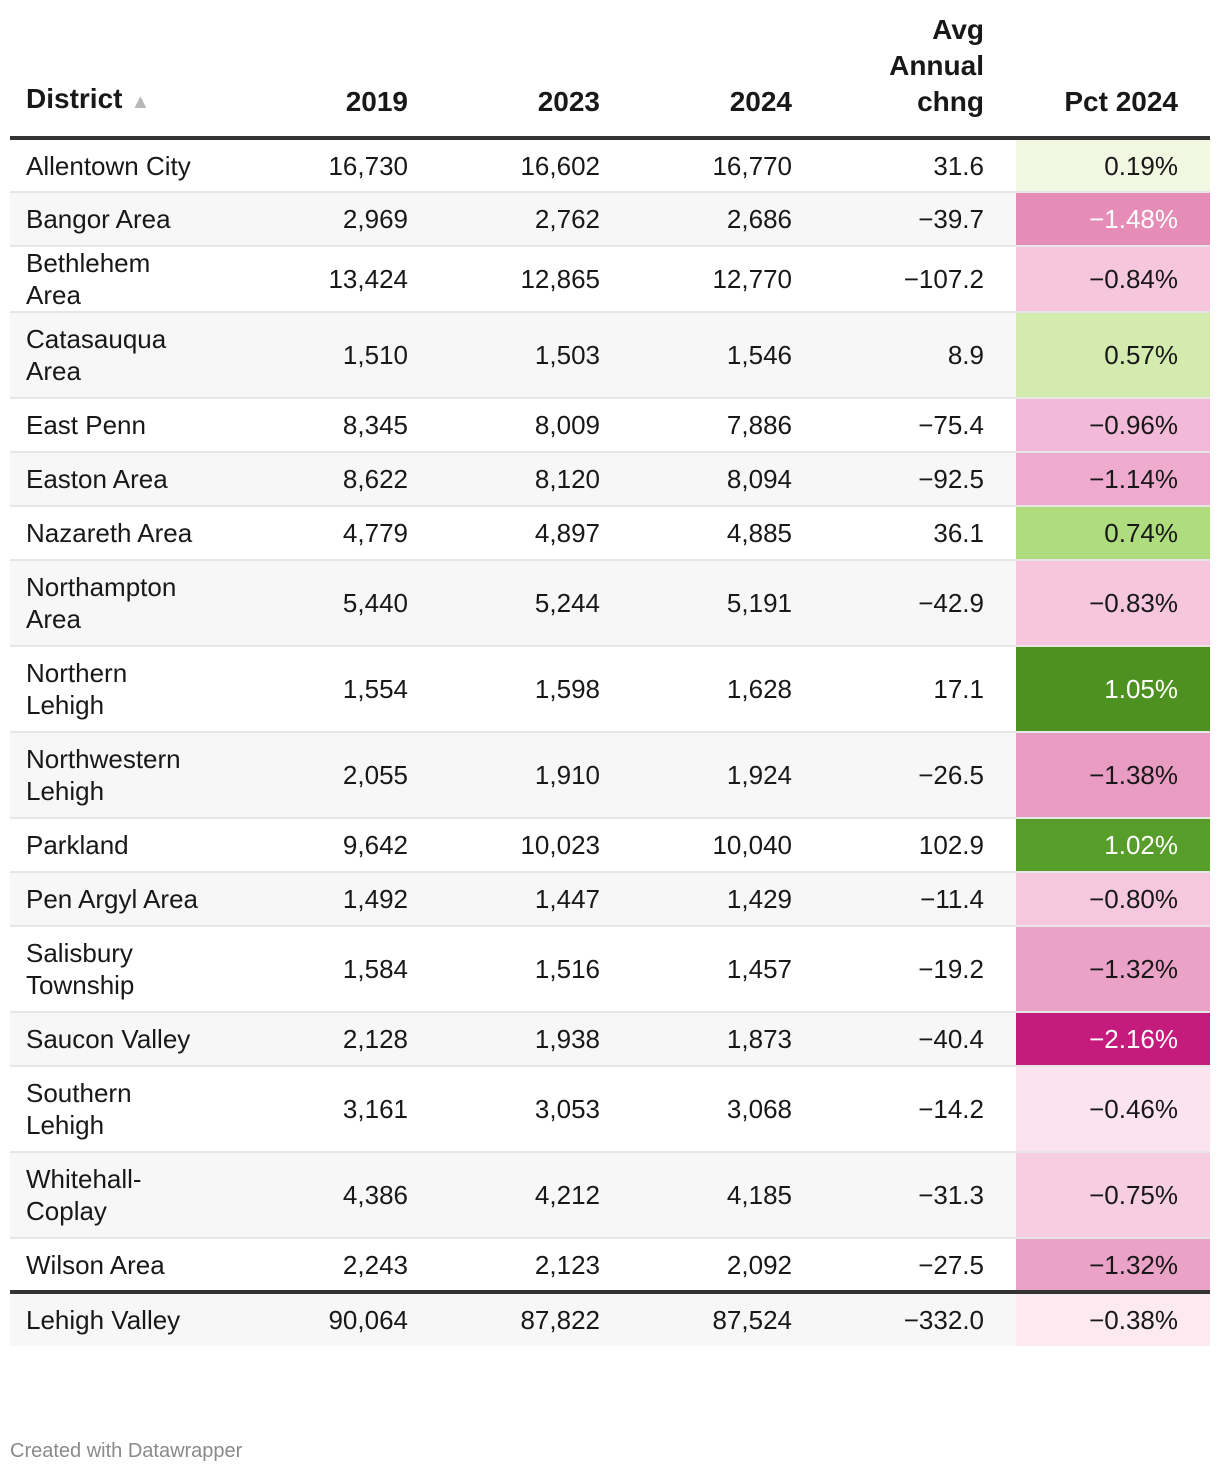 Image resolution: width=1220 pixels, height=1478 pixels. I want to click on value-2024-cell: 1,546, so click(728, 355).